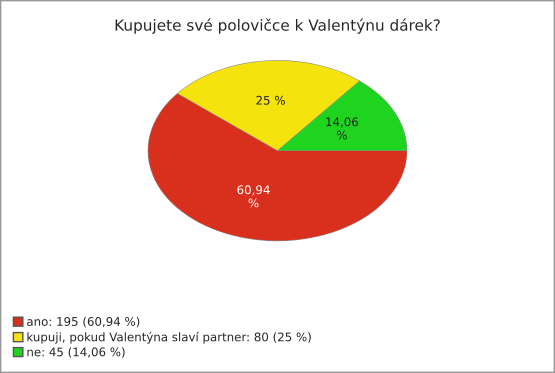 The image size is (555, 373). Describe the element at coordinates (270, 100) in the screenshot. I see `data-label: 25 %` at that location.